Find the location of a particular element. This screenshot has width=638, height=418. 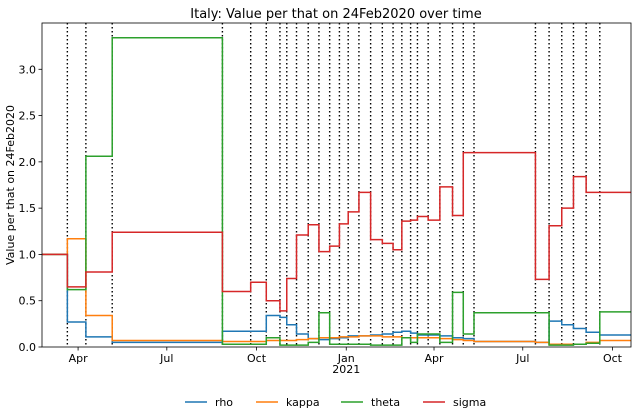

y-tick-label: 1.0 is located at coordinates (28, 254).